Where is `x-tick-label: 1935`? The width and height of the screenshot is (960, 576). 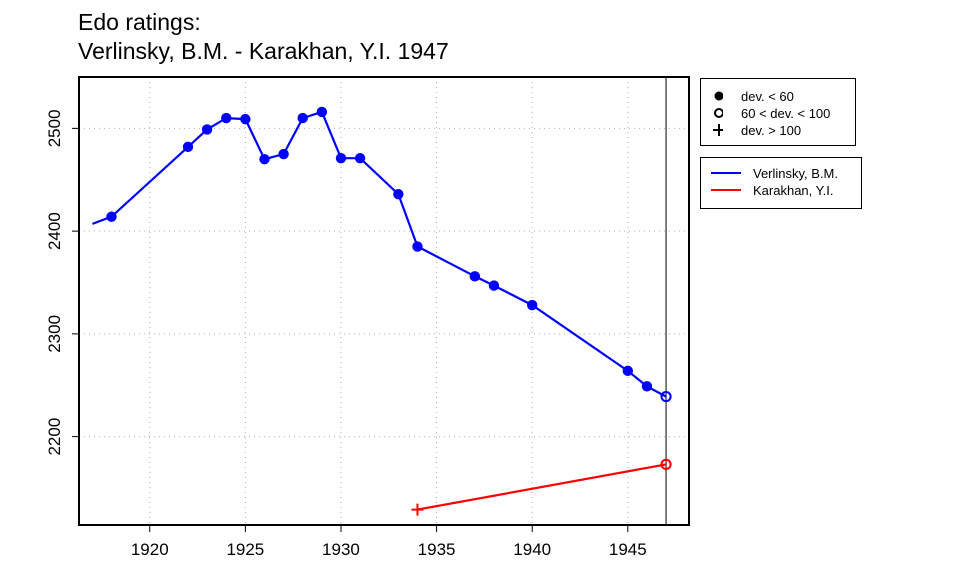
x-tick-label: 1935 is located at coordinates (437, 549).